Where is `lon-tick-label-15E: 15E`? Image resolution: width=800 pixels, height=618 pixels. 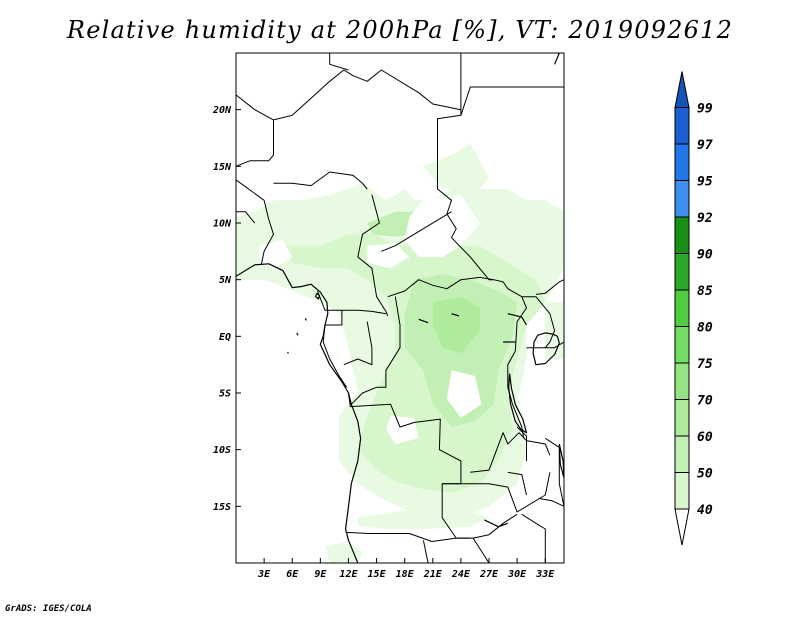 lon-tick-label-15E: 15E is located at coordinates (377, 574).